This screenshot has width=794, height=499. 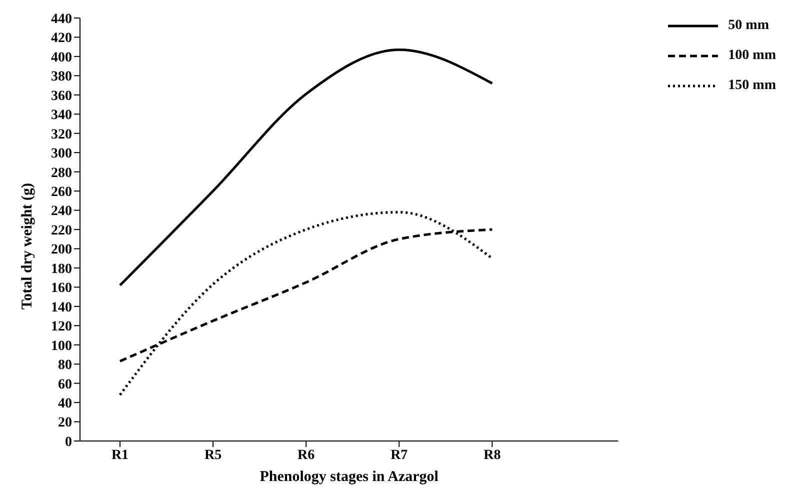 What do you see at coordinates (748, 26) in the screenshot?
I see `legend-label: 50 mm` at bounding box center [748, 26].